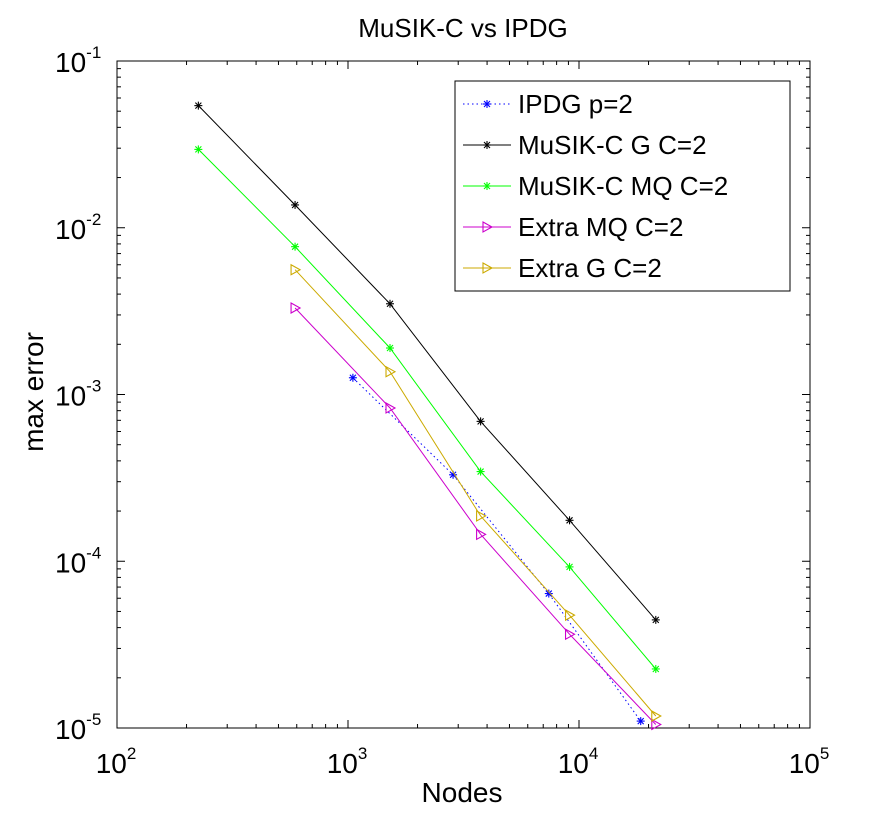 This screenshot has width=896, height=817. Describe the element at coordinates (78, 394) in the screenshot. I see `y-tick-label: 10⁻³` at that location.